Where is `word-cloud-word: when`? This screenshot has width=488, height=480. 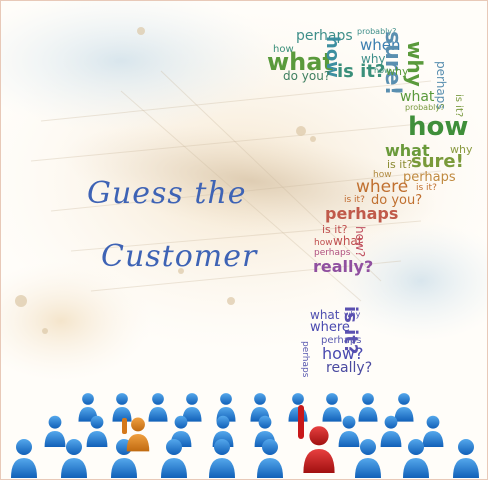
word-cloud-word: when is located at coordinates (380, 45).